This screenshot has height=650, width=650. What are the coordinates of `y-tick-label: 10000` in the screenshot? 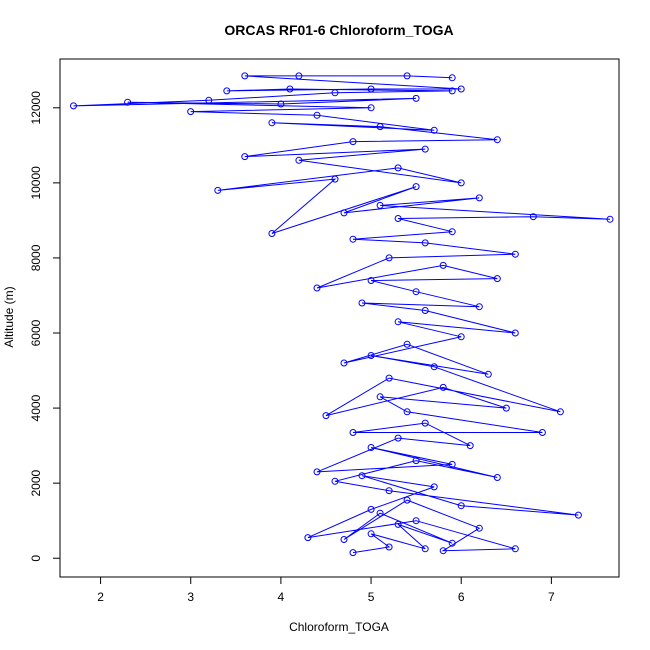 It's located at (36, 183).